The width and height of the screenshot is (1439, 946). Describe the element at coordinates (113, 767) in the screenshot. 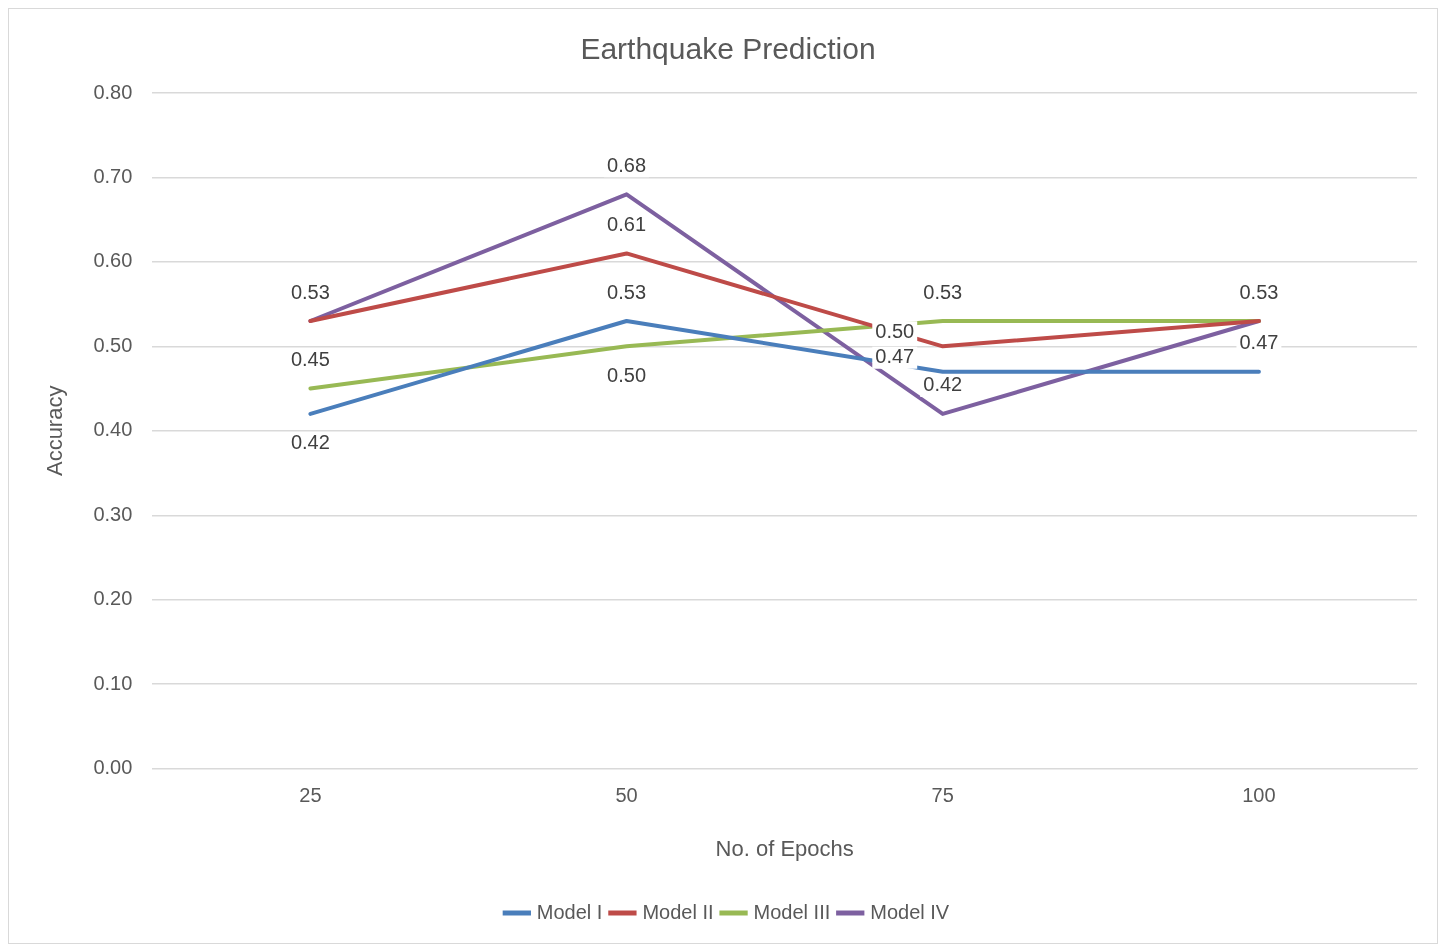

I see `y-tick-label: 0.00` at that location.